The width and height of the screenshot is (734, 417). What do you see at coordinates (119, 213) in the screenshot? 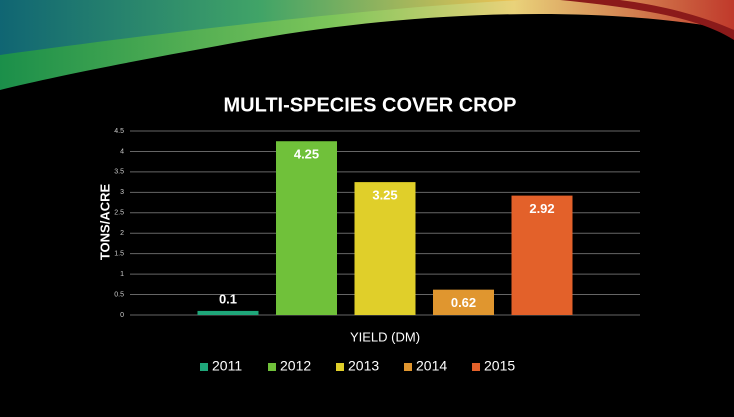
I see `y-tick-label: 2.5` at bounding box center [119, 213].